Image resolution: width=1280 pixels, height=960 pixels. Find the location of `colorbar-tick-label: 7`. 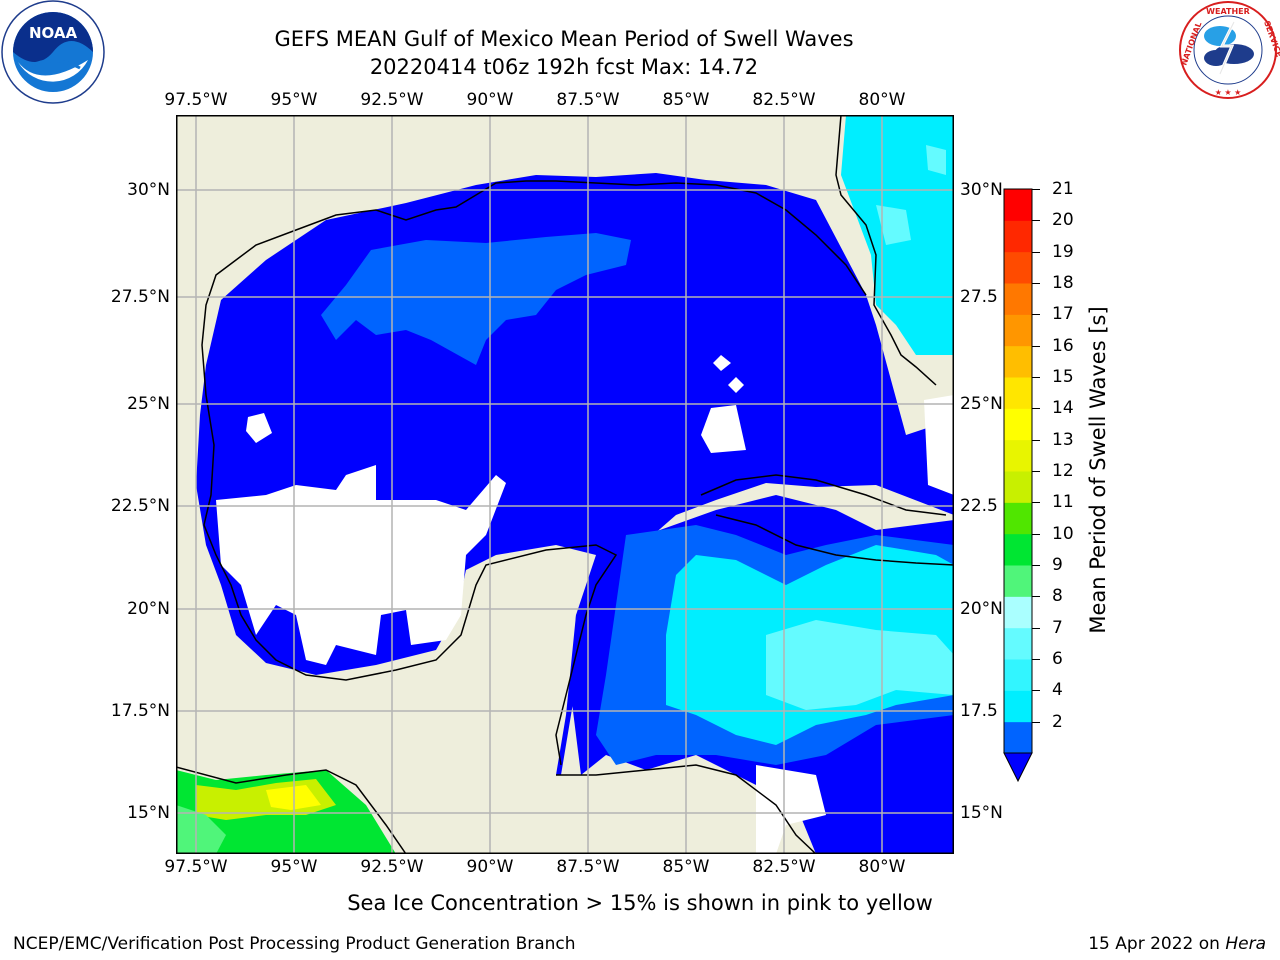

colorbar-tick-label: 7 is located at coordinates (1057, 627).